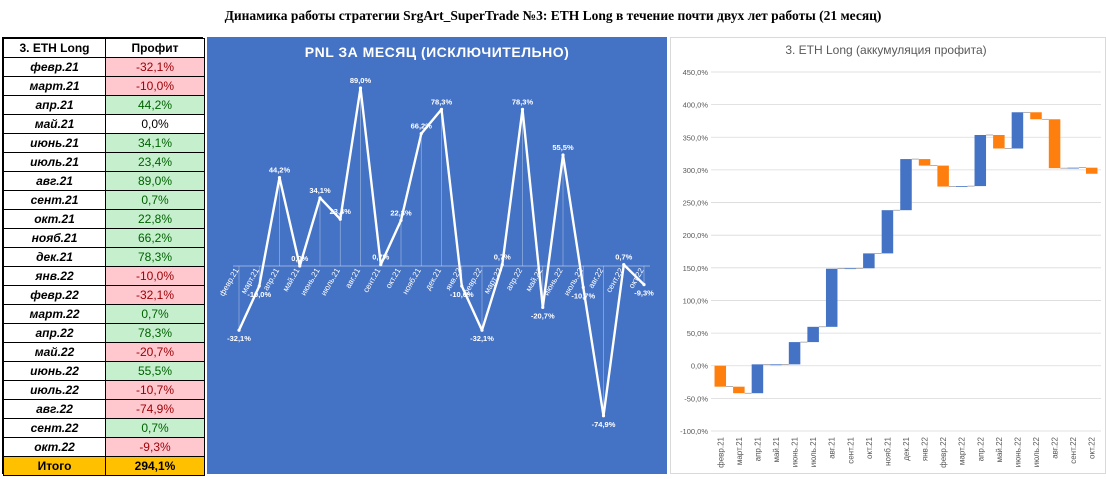 The image size is (1106, 479). I want to click on pnl-category-label: авг.21, so click(353, 278).